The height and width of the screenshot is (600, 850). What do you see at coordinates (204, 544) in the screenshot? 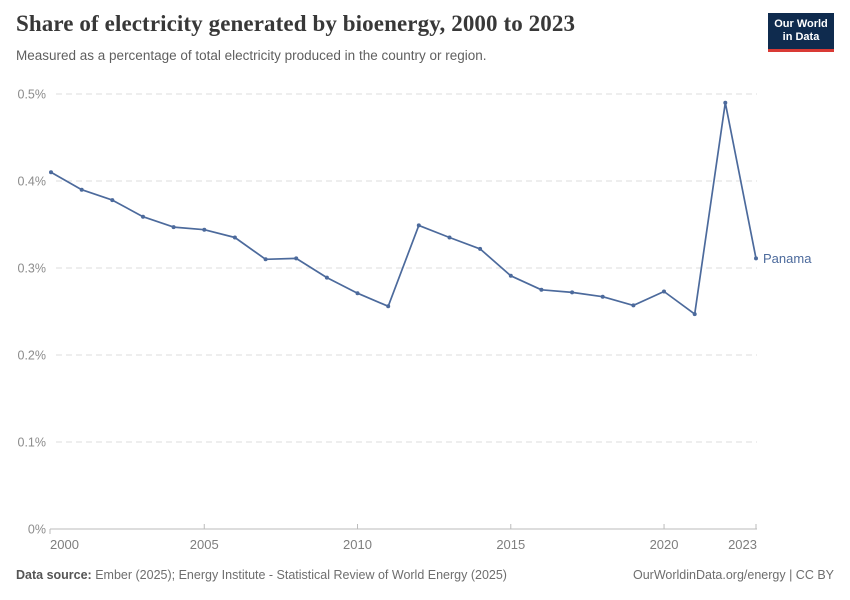
I see `x-tick-label: 2005` at bounding box center [204, 544].